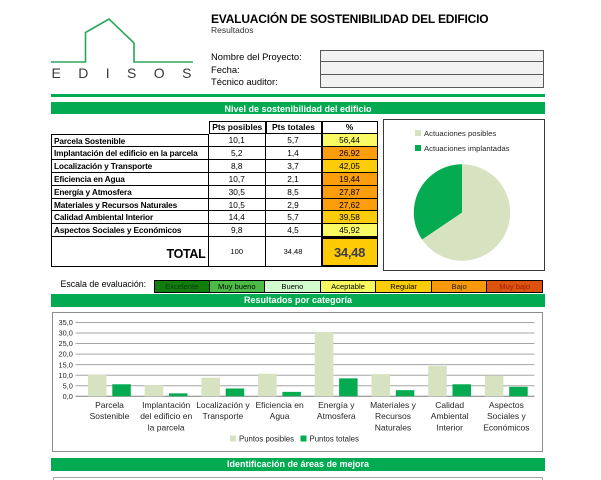 This screenshot has height=480, width=601. Describe the element at coordinates (223, 405) in the screenshot. I see `svg-text: Localización y` at that location.